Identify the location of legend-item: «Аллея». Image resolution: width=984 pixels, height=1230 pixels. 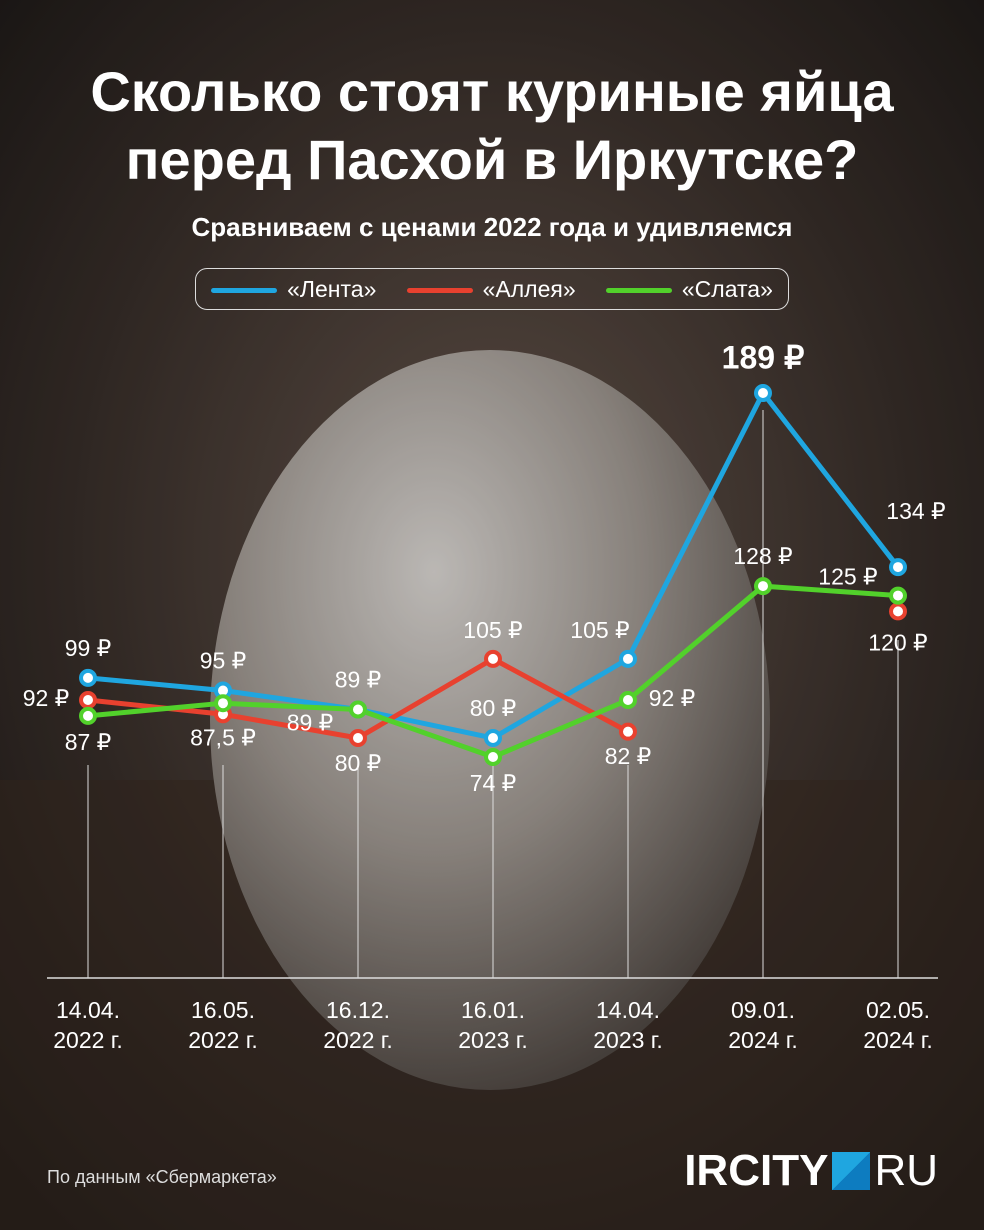
(491, 289).